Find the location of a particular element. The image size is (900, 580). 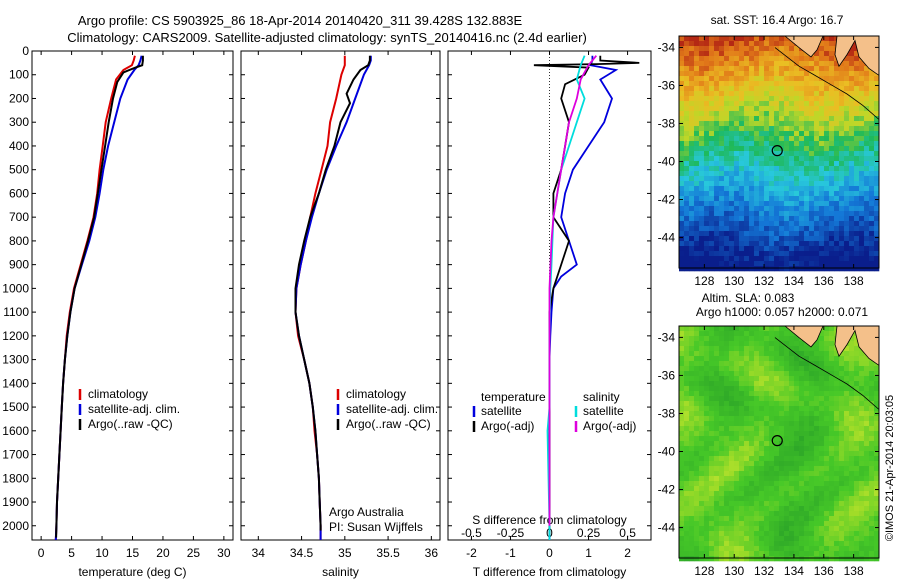

sla-map-lon-label: 134 is located at coordinates (794, 571).